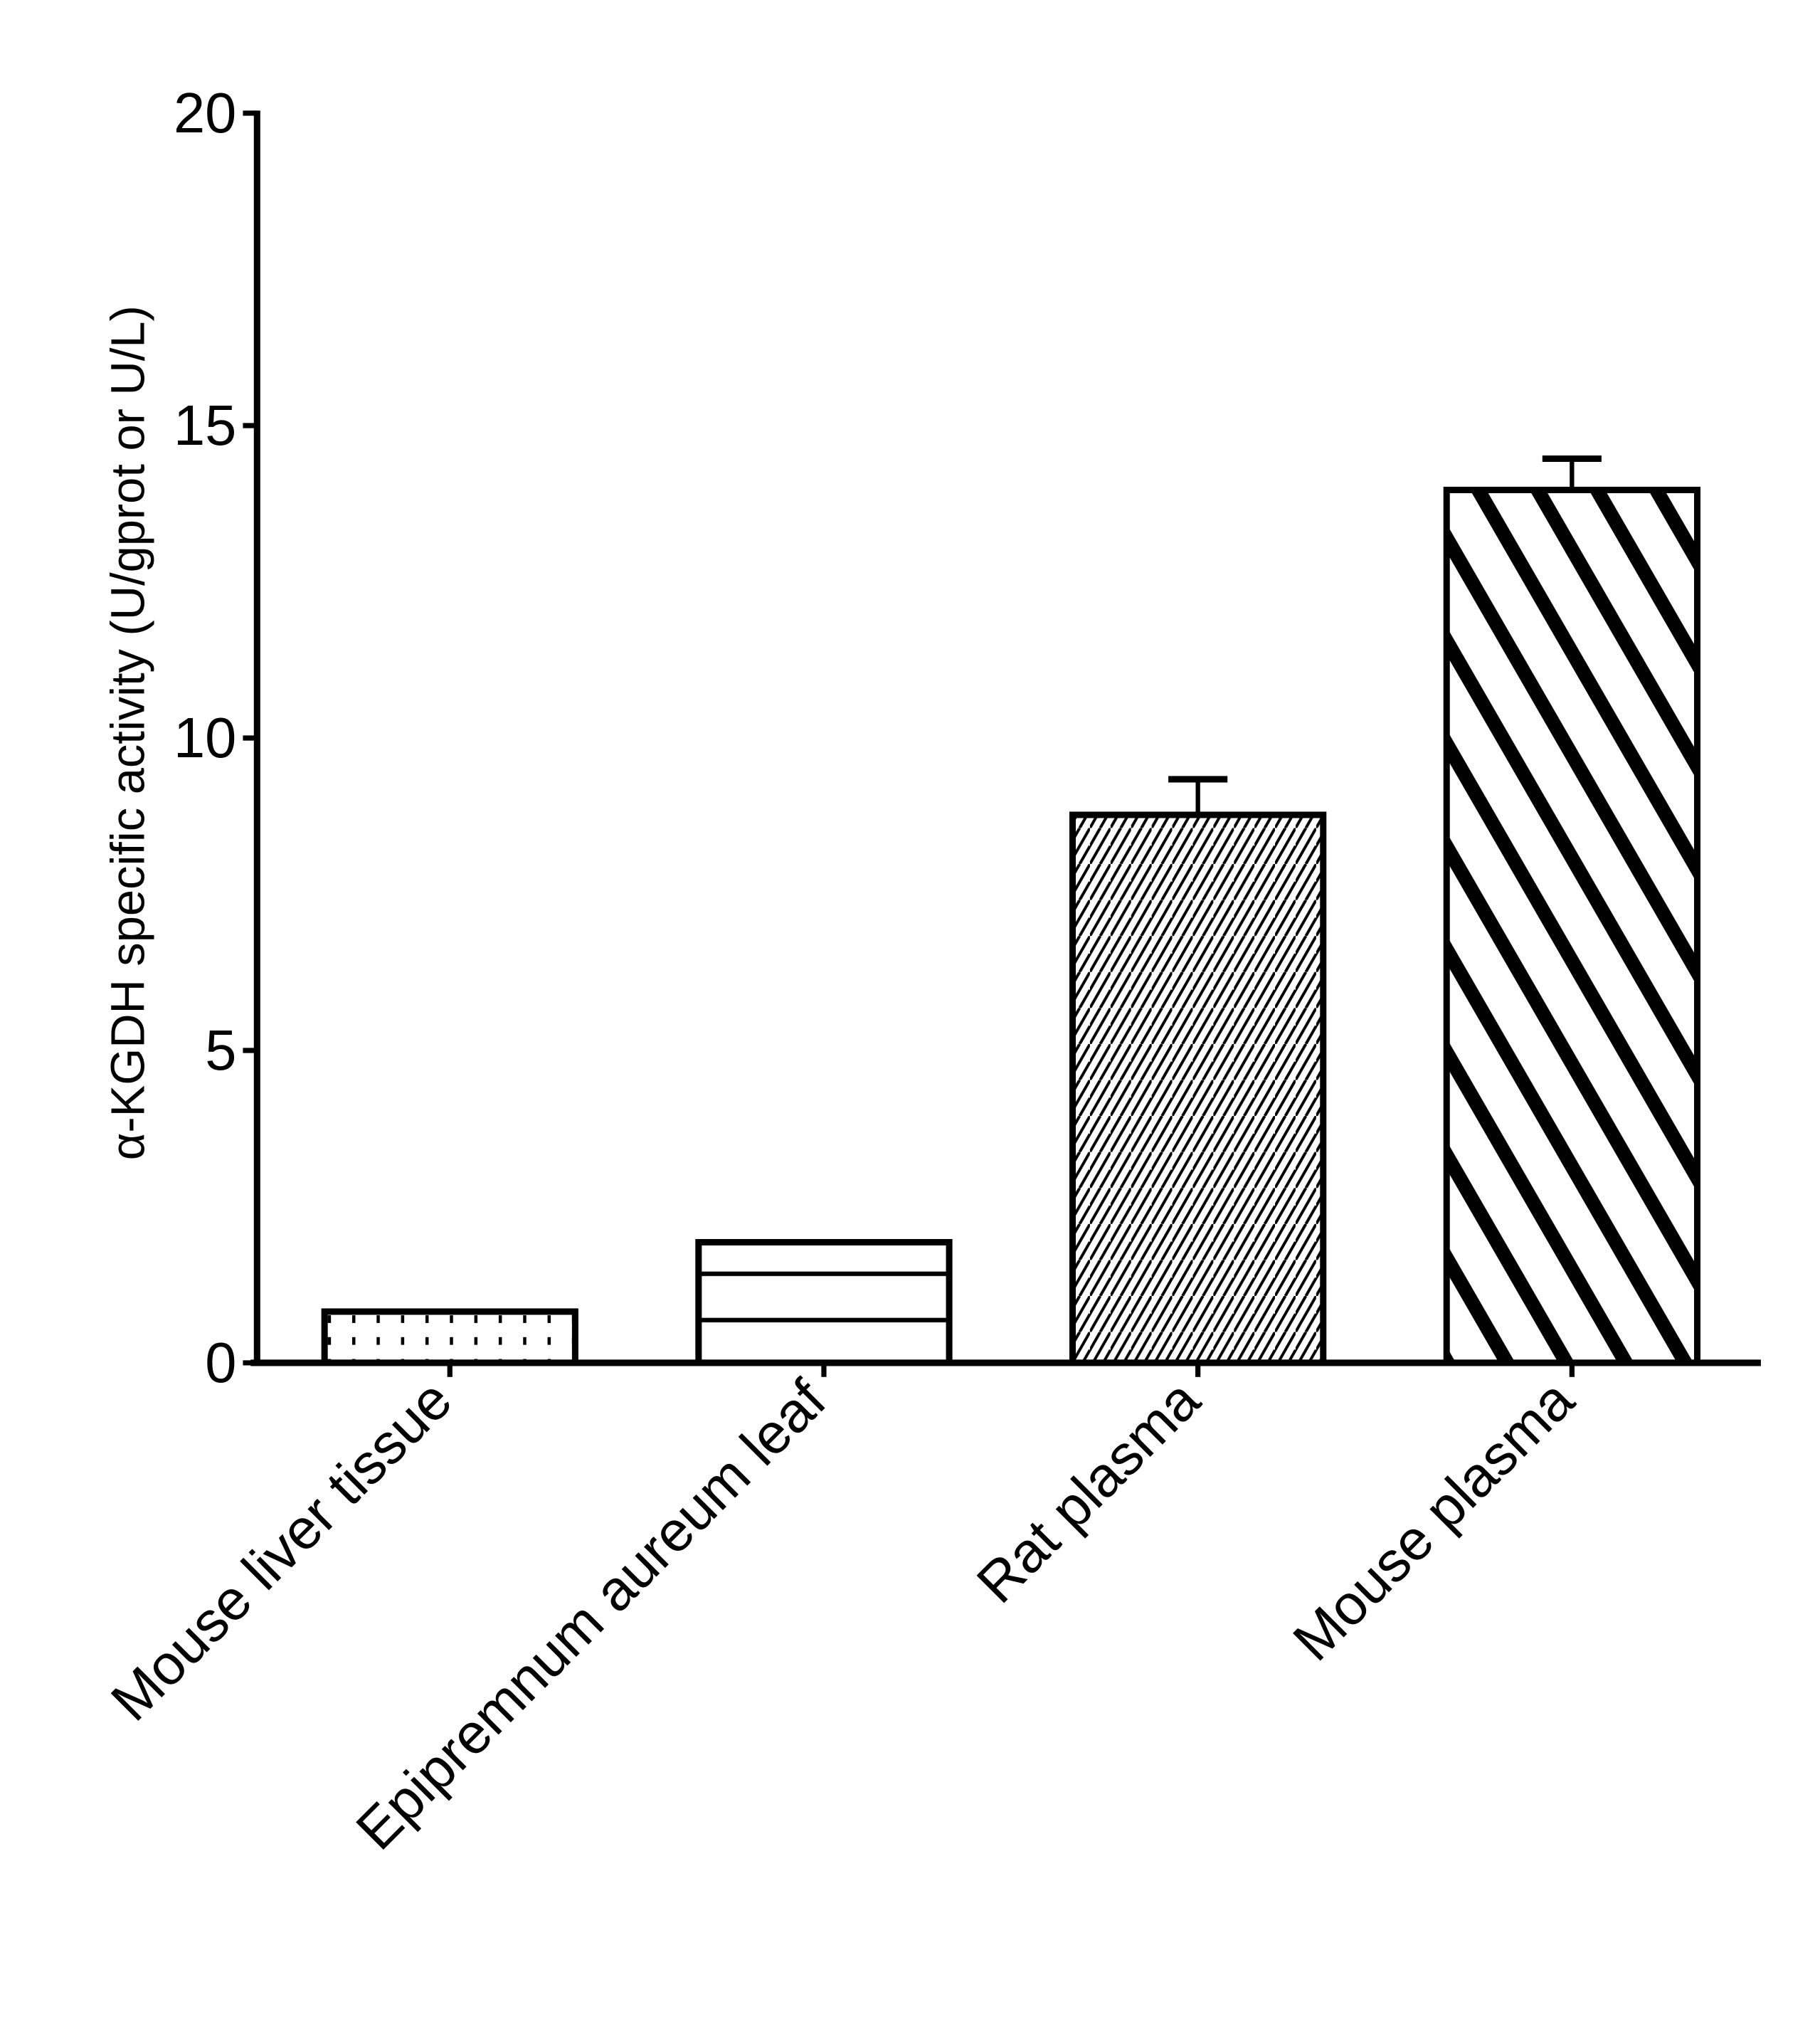 This screenshot has height=2034, width=1820. Describe the element at coordinates (205, 425) in the screenshot. I see `y-tick-label: 15` at that location.